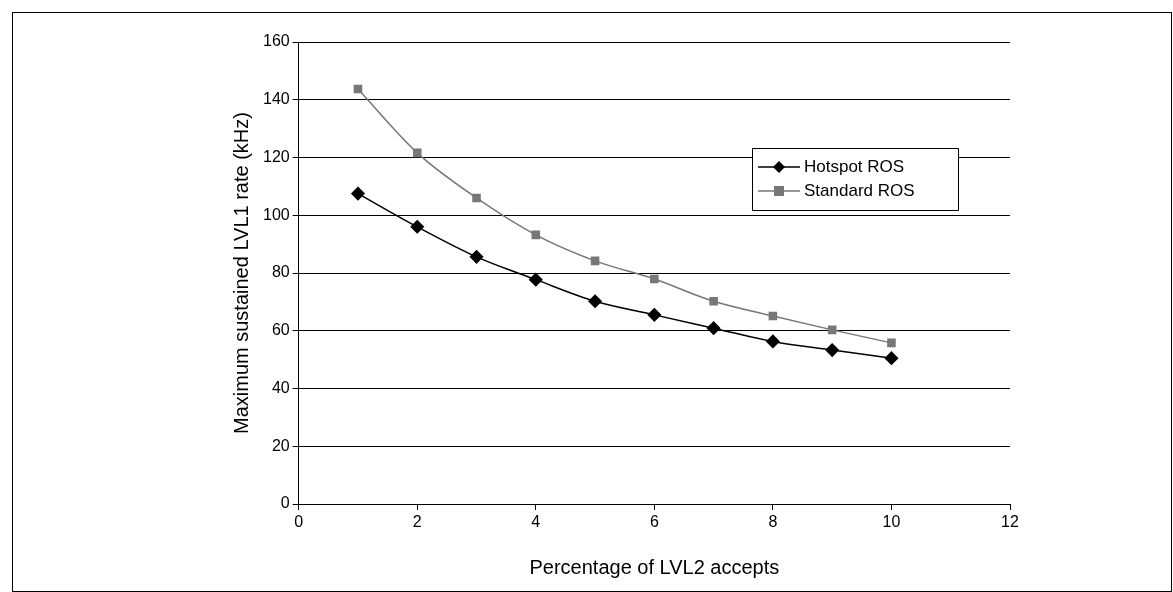 This screenshot has height=592, width=1173. I want to click on x-tick-label: 4, so click(536, 522).